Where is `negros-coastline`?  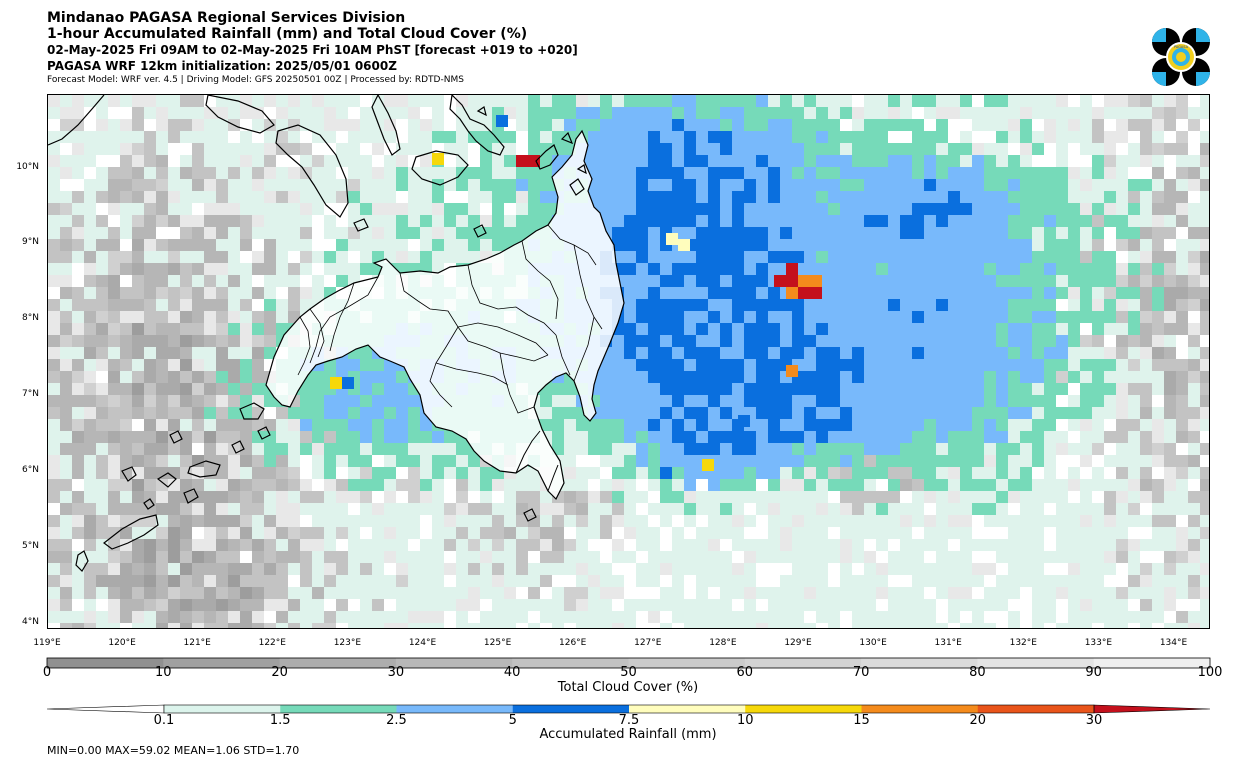
negros-coastline is located at coordinates (312, 171).